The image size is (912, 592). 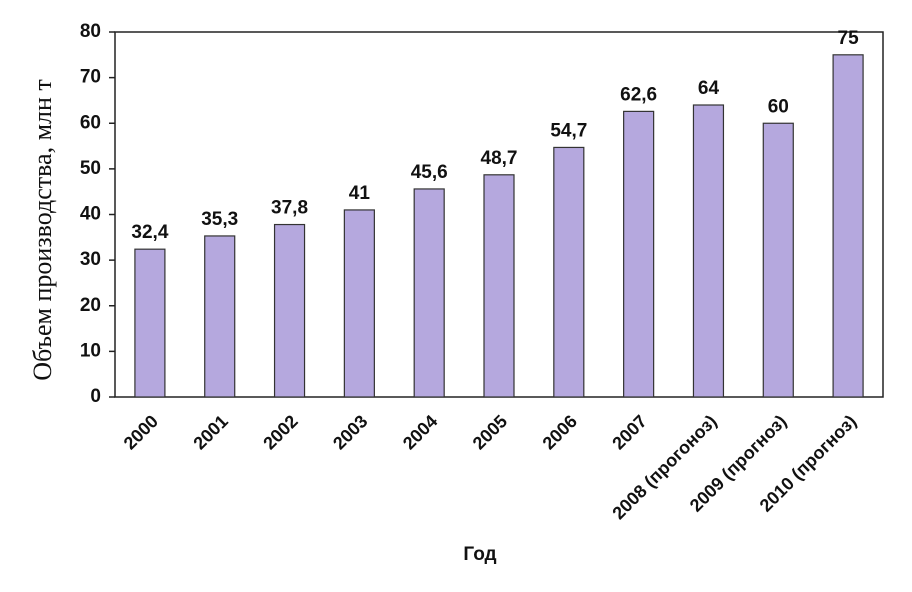 What do you see at coordinates (420, 432) in the screenshot?
I see `x-tick-label: 2004` at bounding box center [420, 432].